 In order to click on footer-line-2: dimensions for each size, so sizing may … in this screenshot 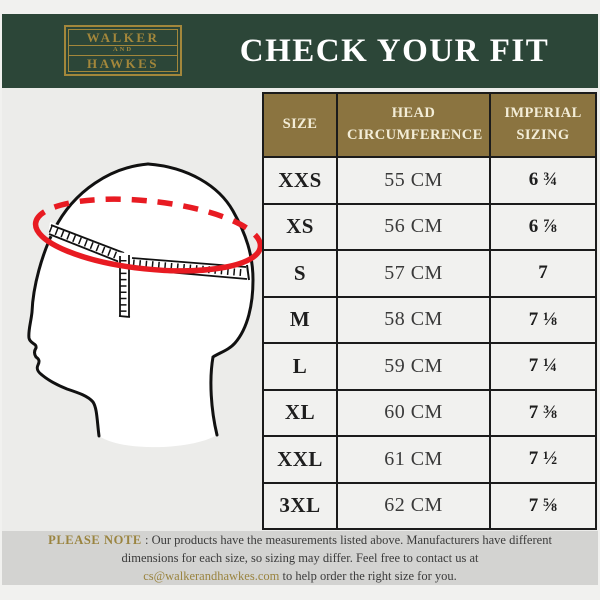, I will do `click(300, 557)`.